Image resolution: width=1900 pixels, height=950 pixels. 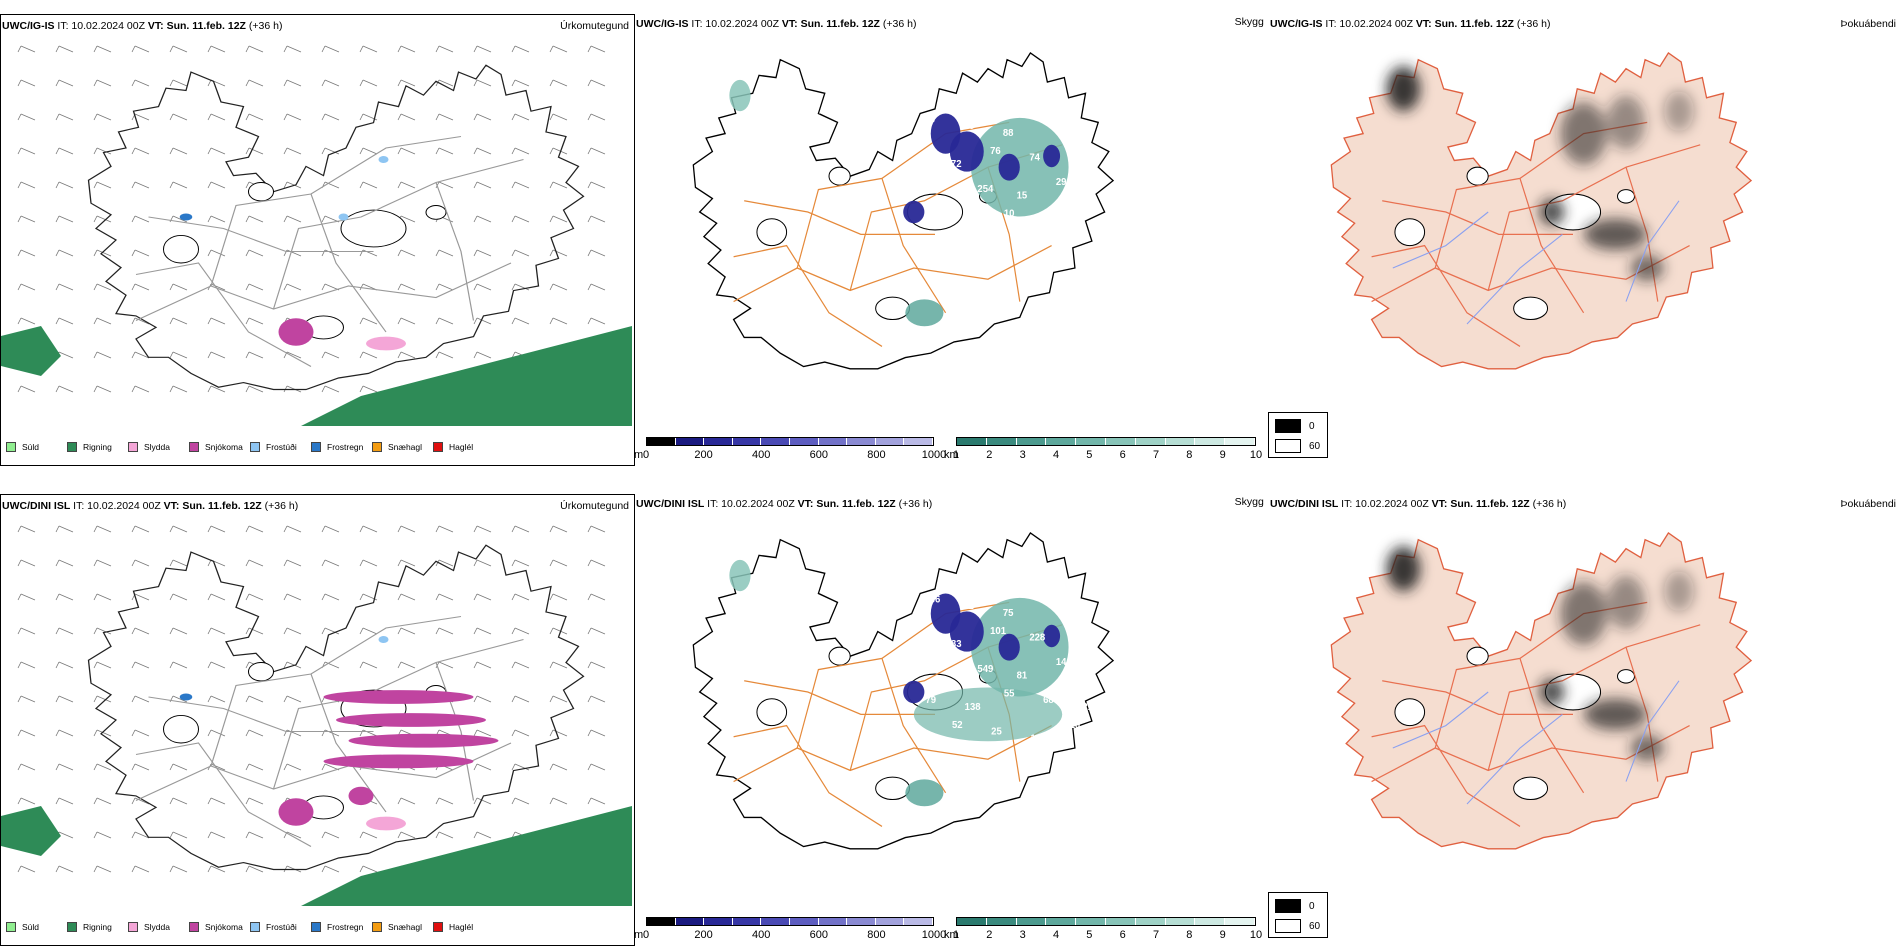 What do you see at coordinates (405, 927) in the screenshot?
I see `legend-label: Snæhagl` at bounding box center [405, 927].